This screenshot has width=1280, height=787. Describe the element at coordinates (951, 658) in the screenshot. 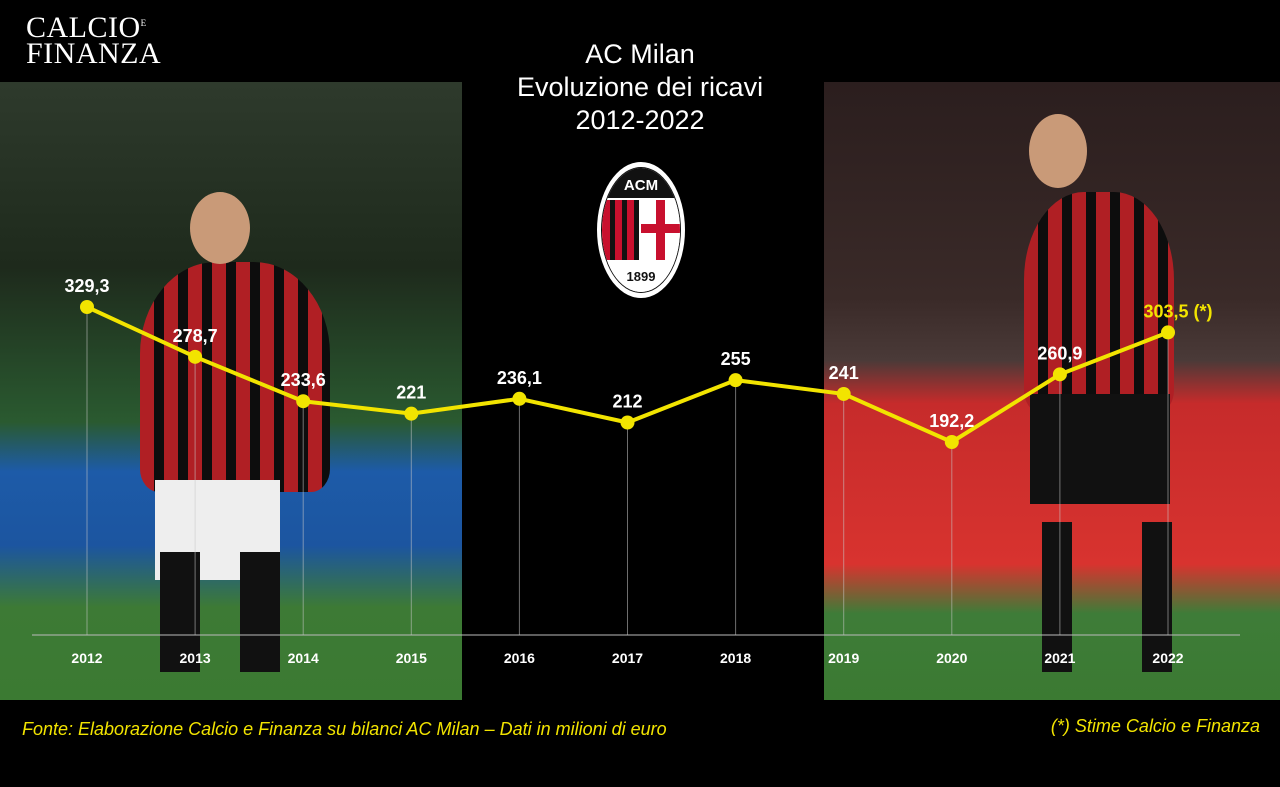

I see `x-tick-2020: 2020` at that location.